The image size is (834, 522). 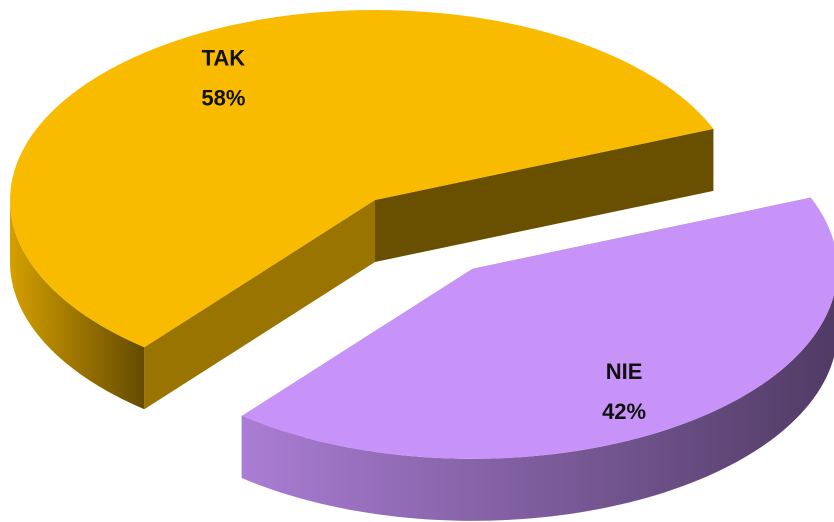 I want to click on slice-value-label: 42%, so click(x=624, y=411).